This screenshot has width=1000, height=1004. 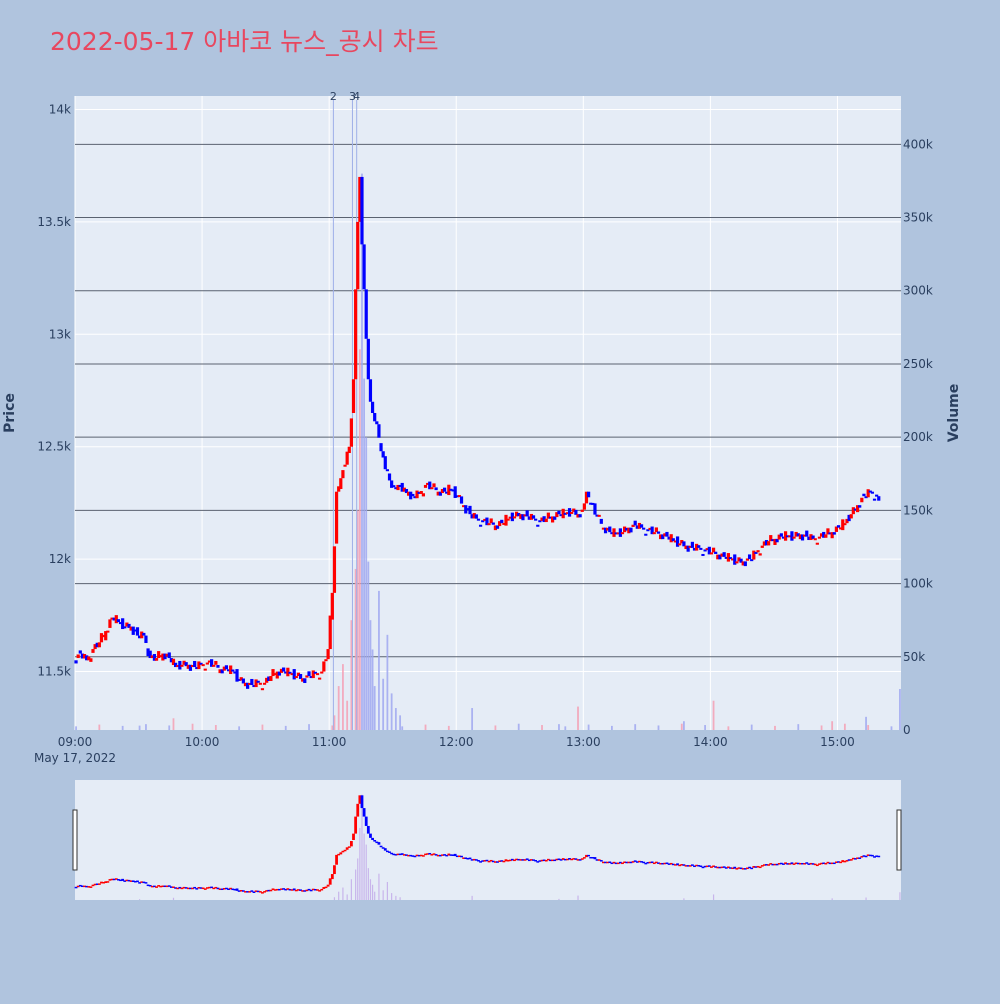 I want to click on y2-tick-label: 200k, so click(x=918, y=437).